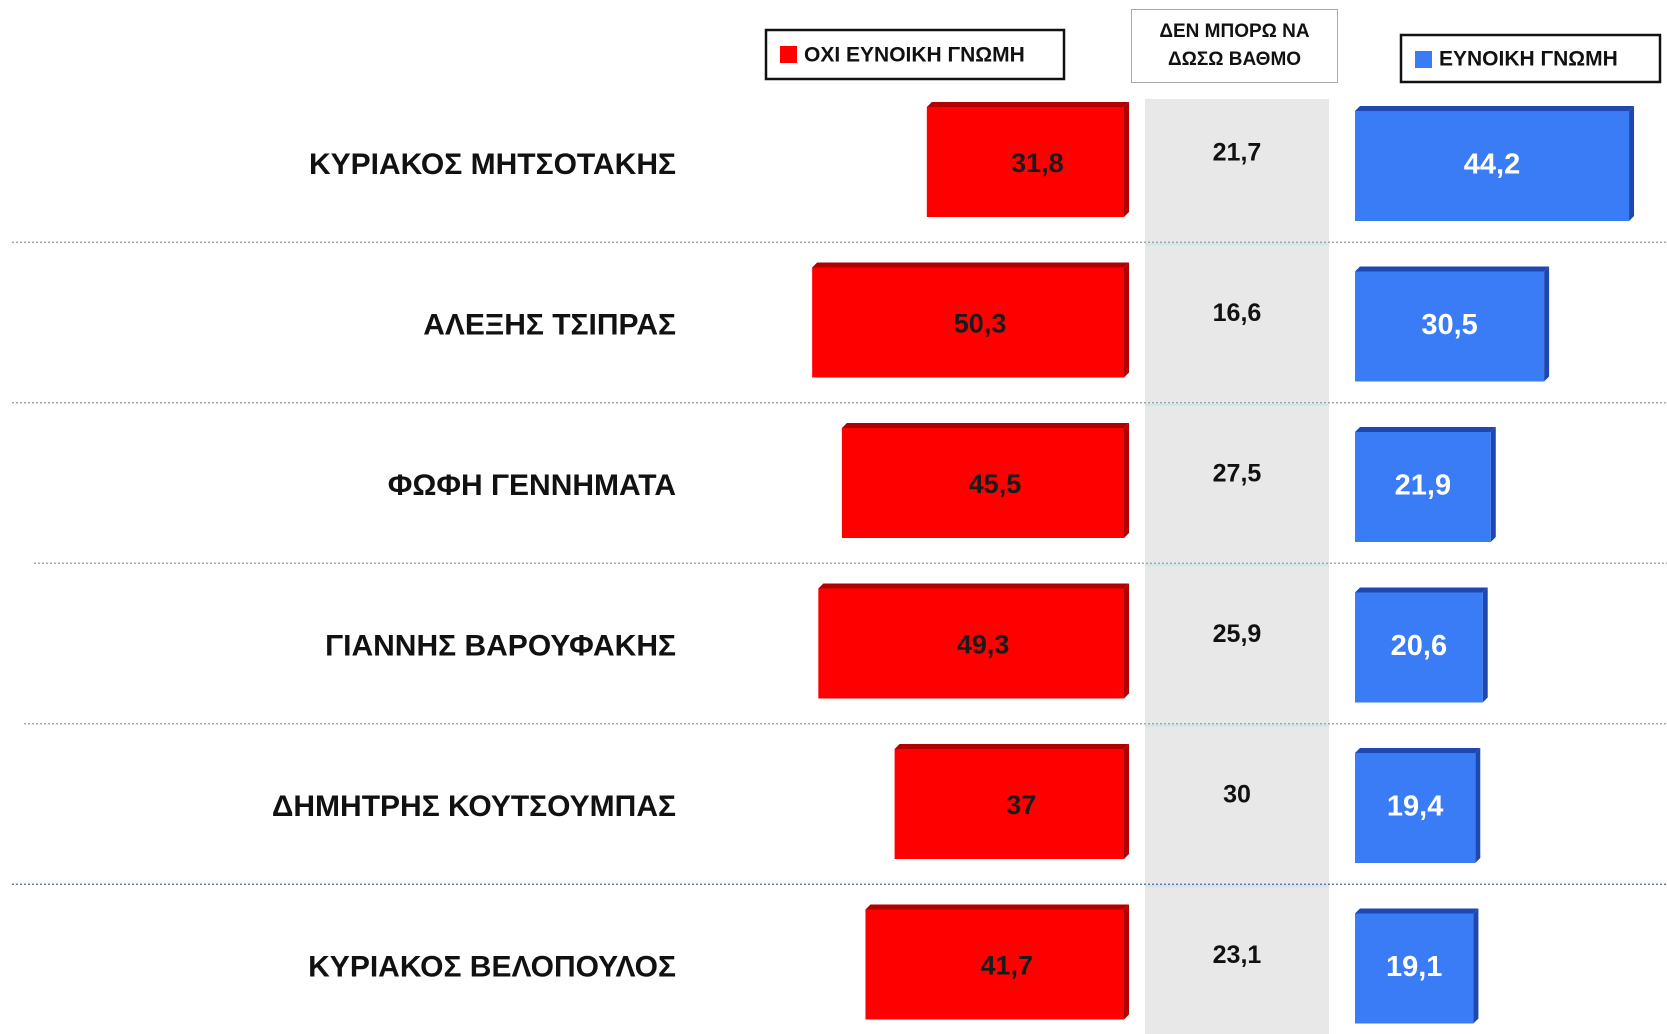  I want to click on value-label: 31,8, so click(1037, 163).